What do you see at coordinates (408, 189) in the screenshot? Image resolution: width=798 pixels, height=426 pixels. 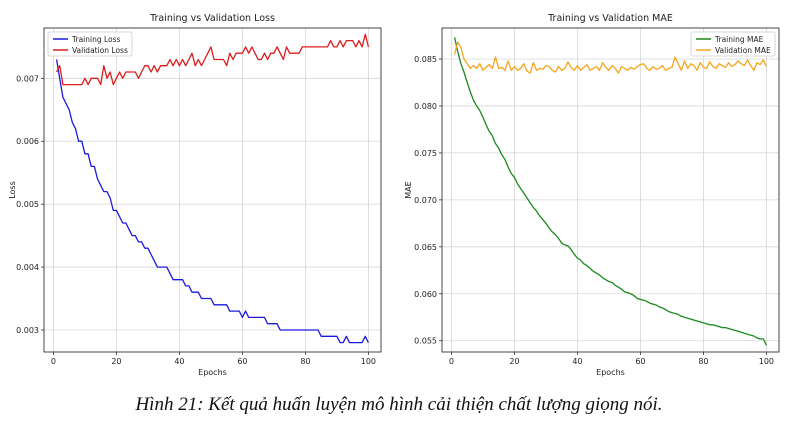 I see `y-axis-label: MAE` at bounding box center [408, 189].